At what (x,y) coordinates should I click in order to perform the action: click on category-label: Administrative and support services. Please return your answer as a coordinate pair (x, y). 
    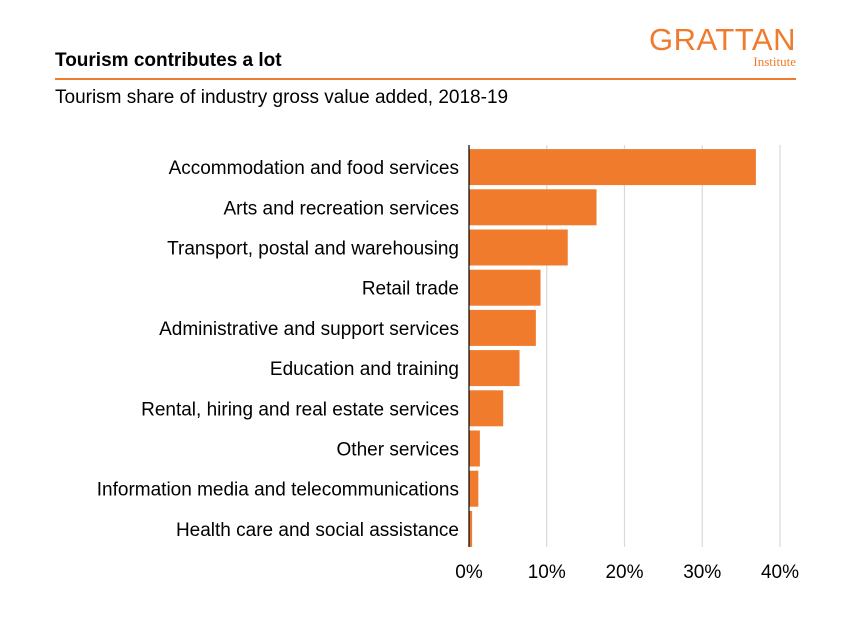
    Looking at the image, I should click on (309, 329).